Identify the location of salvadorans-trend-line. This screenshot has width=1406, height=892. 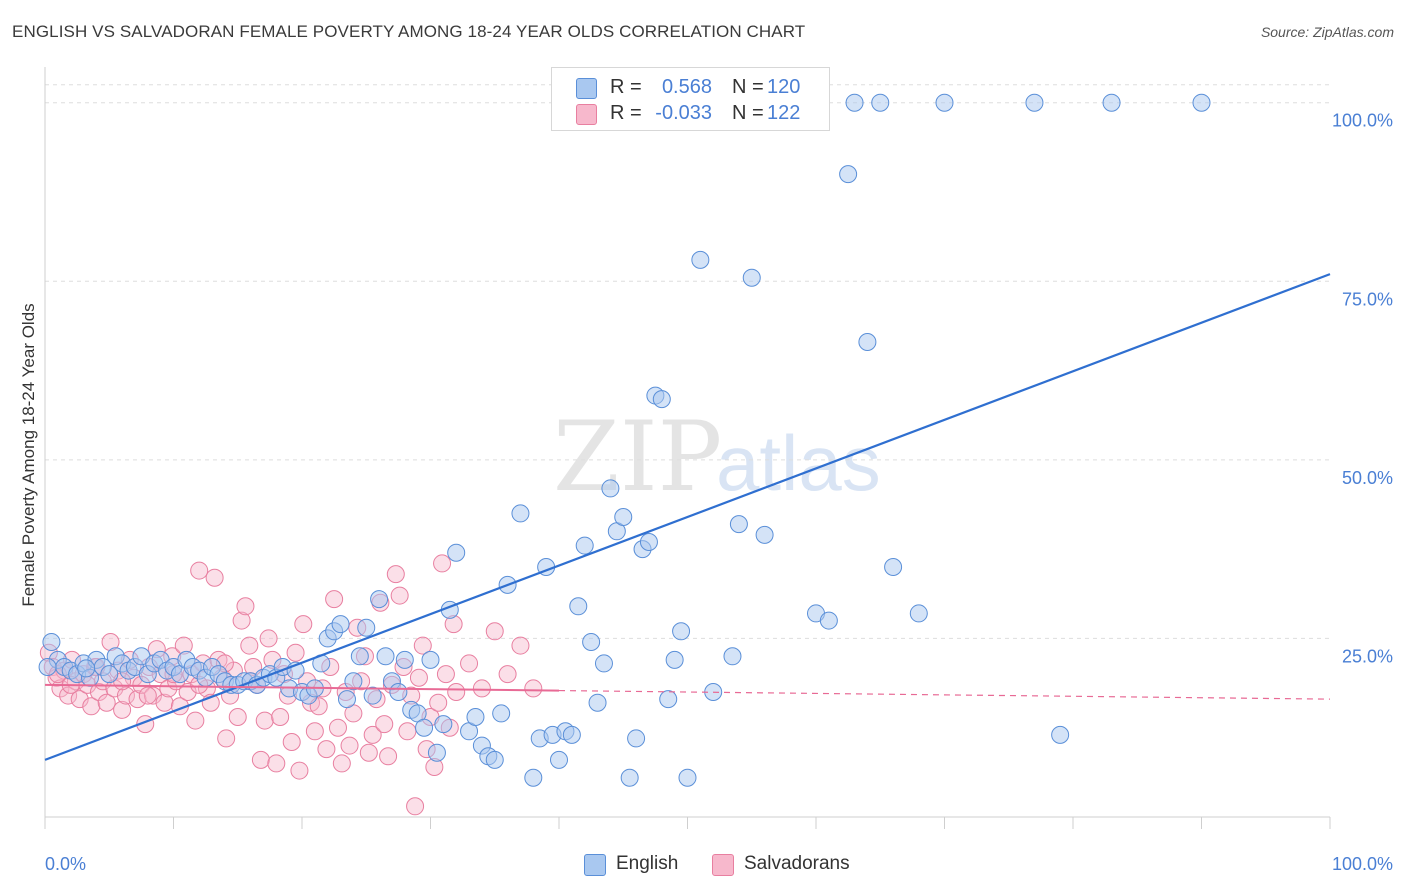
(302, 687).